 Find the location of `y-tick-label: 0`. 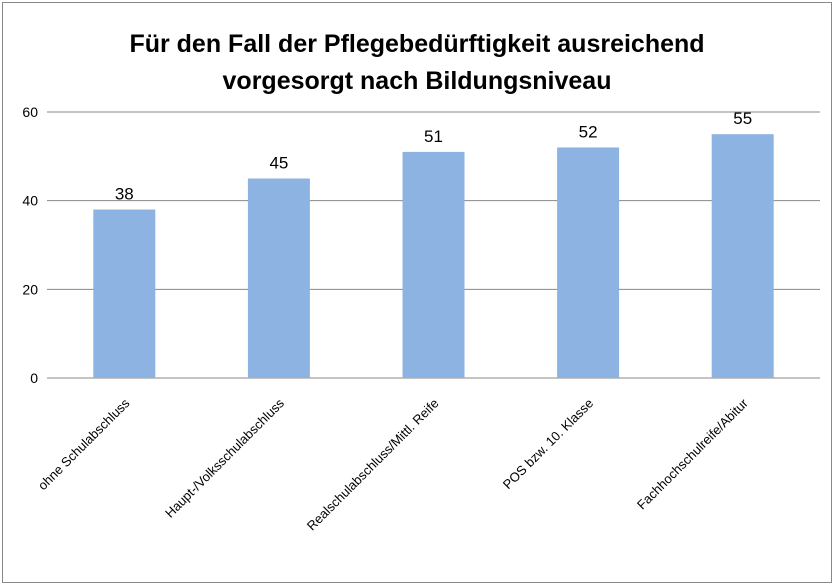

y-tick-label: 0 is located at coordinates (34, 378).